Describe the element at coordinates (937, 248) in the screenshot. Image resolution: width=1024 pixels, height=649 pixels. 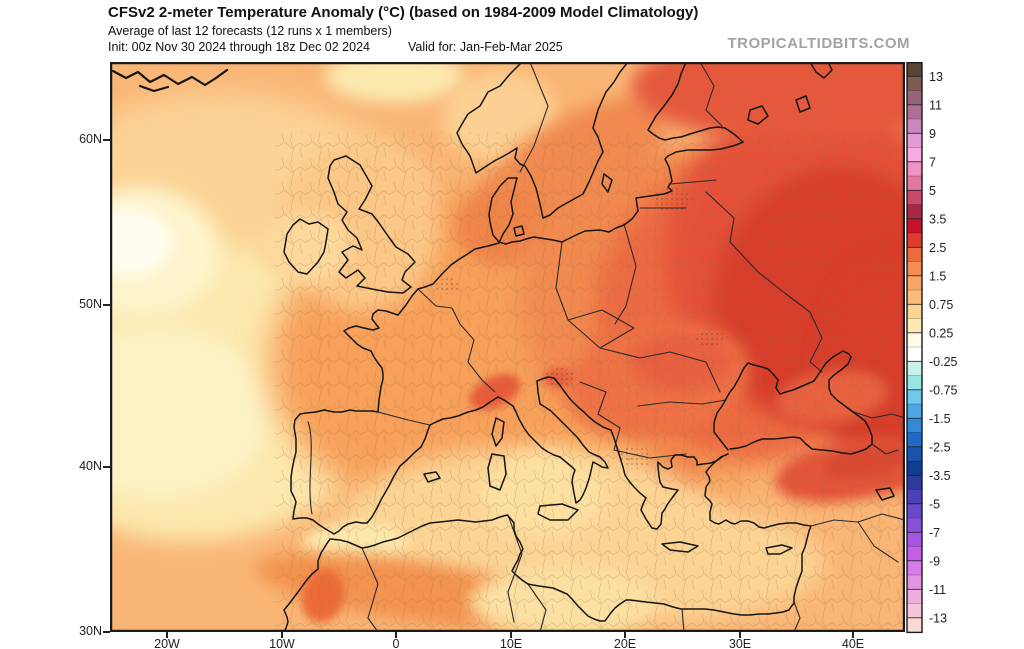
I see `colorbar-tick-label: 2.5` at that location.